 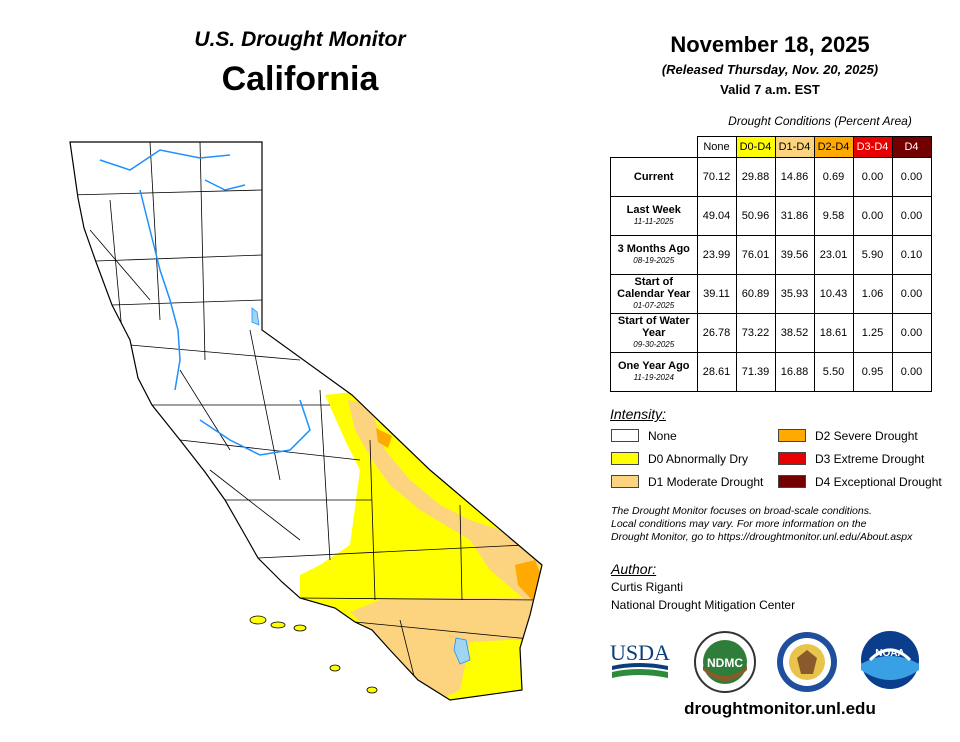 What do you see at coordinates (820, 121) in the screenshot?
I see `table-caption: Drought Conditions (Percent Area)` at bounding box center [820, 121].